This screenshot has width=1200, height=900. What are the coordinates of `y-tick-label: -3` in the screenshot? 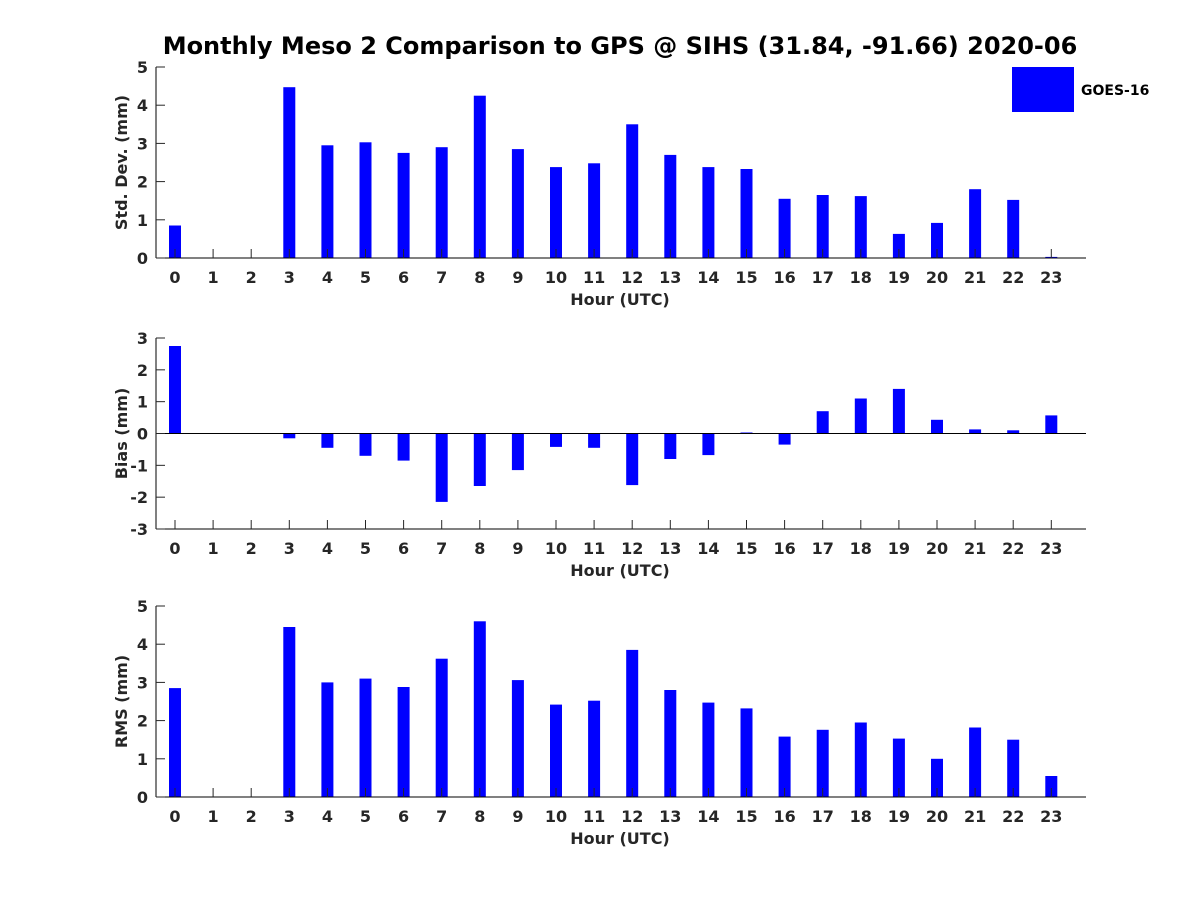 It's located at (139, 529).